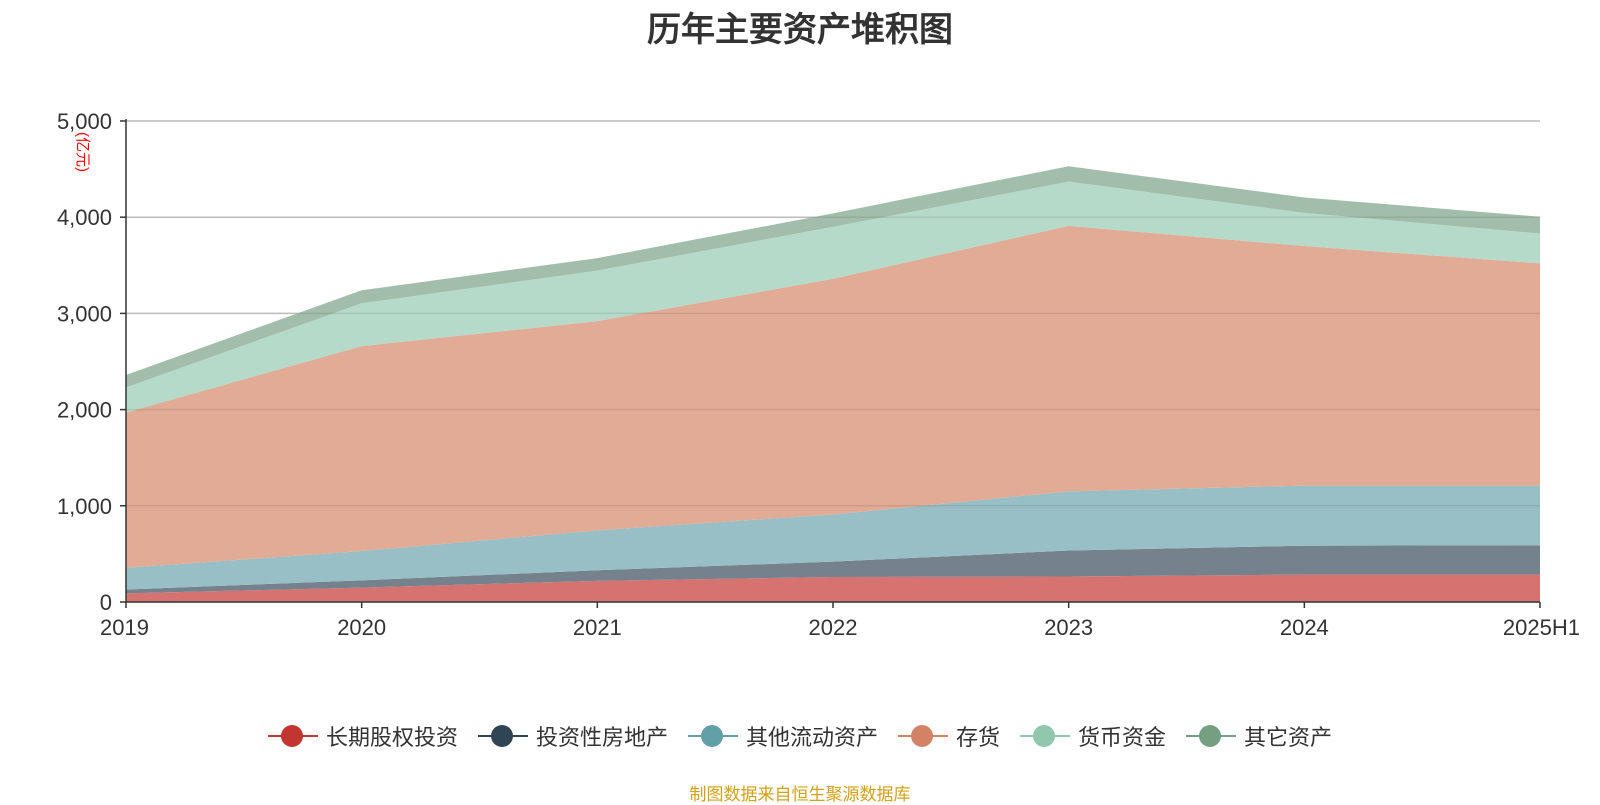 This screenshot has width=1600, height=805. Describe the element at coordinates (949, 736) in the screenshot. I see `legend-item-3: 存货` at that location.